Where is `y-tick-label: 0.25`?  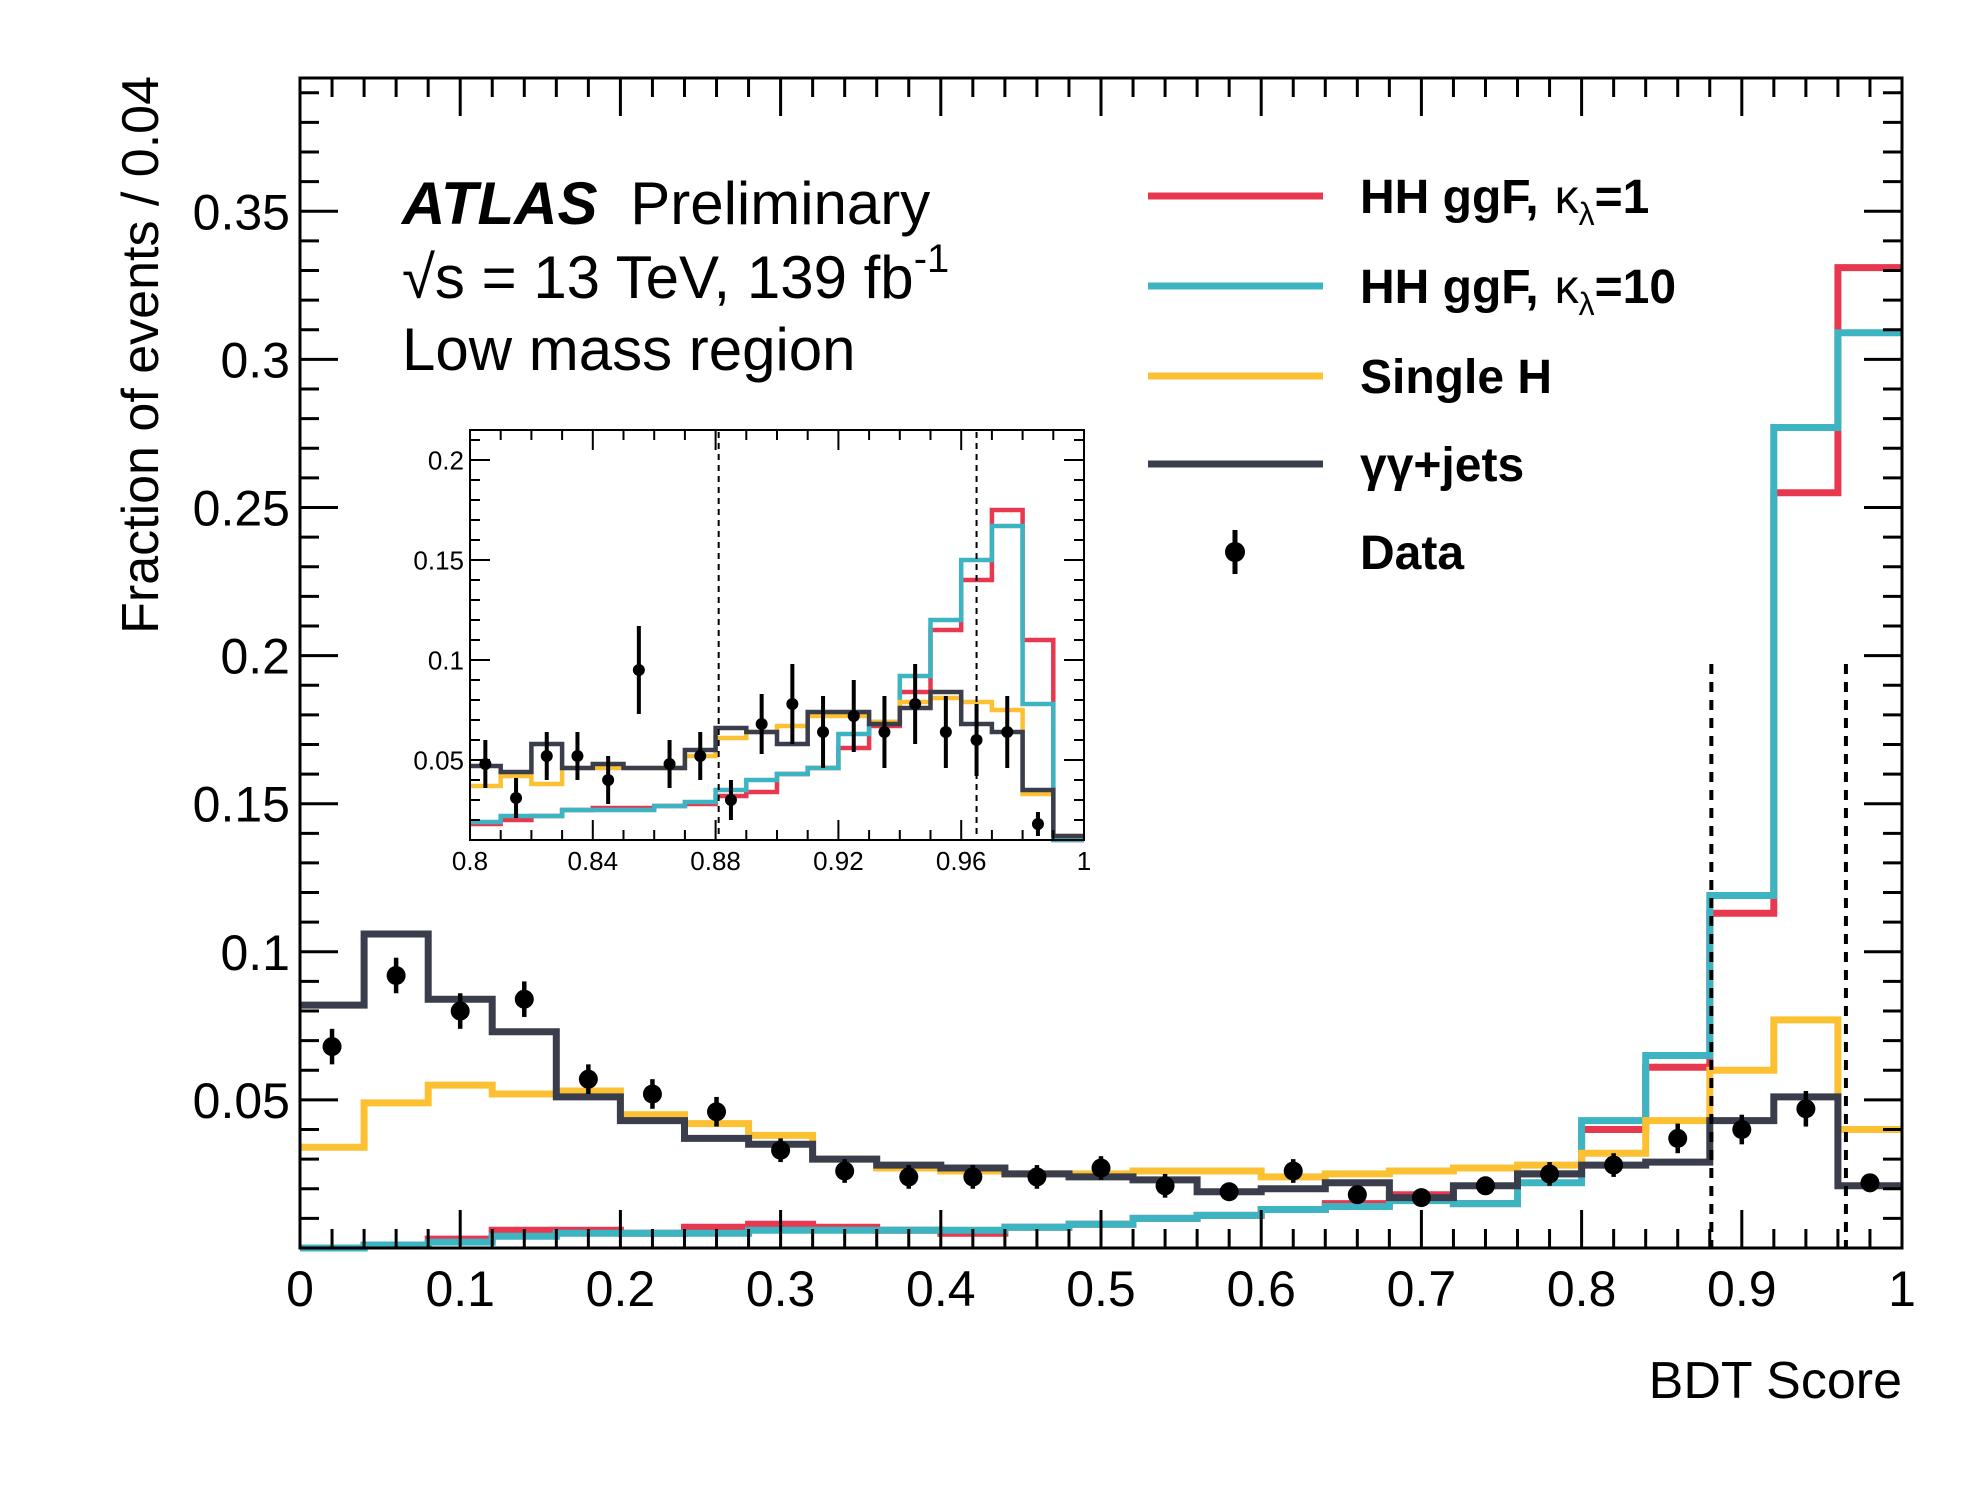 y-tick-label: 0.25 is located at coordinates (241, 508).